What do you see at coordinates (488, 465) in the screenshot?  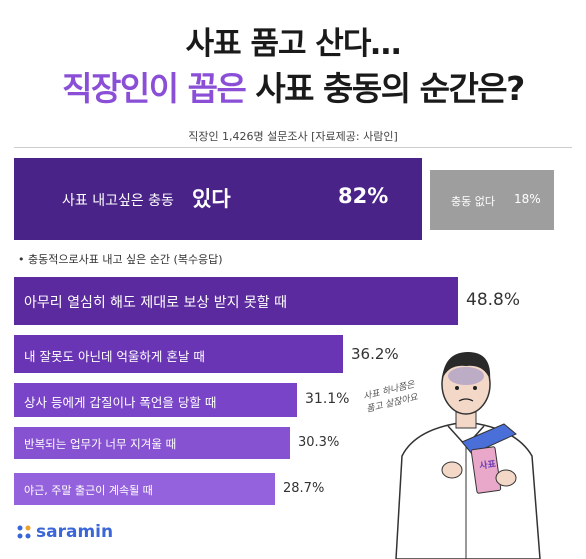 I see `resignation-letter-text: 사표` at bounding box center [488, 465].